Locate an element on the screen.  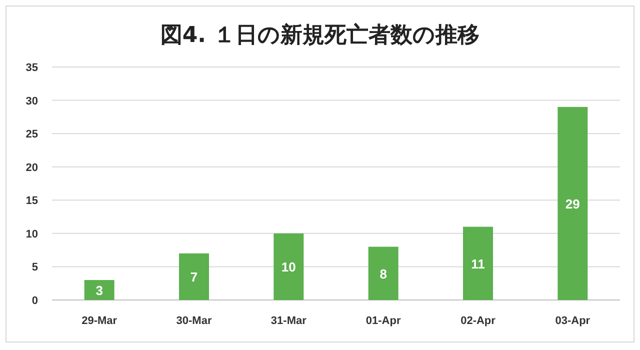
data-label: 8 is located at coordinates (383, 274).